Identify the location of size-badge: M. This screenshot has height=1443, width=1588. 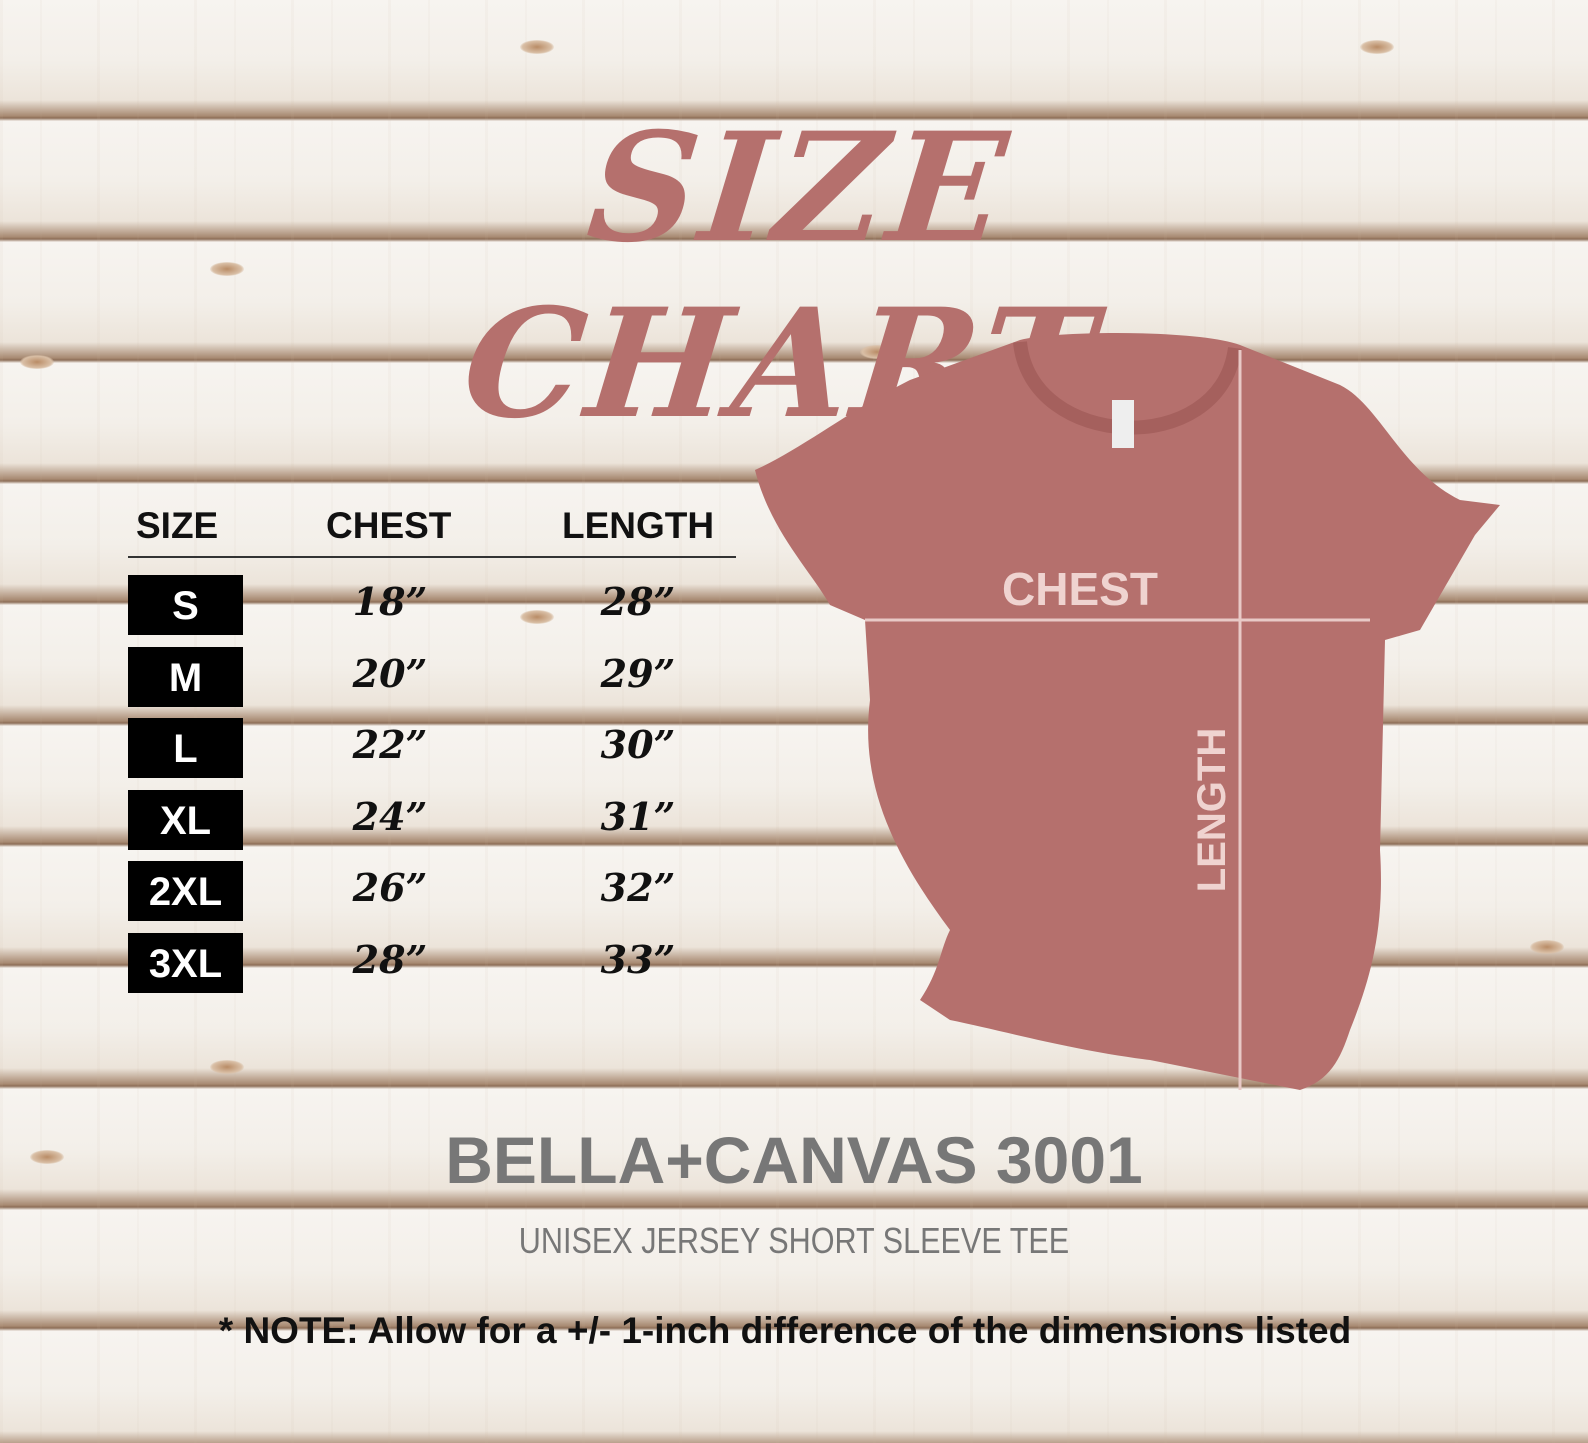
(185, 676).